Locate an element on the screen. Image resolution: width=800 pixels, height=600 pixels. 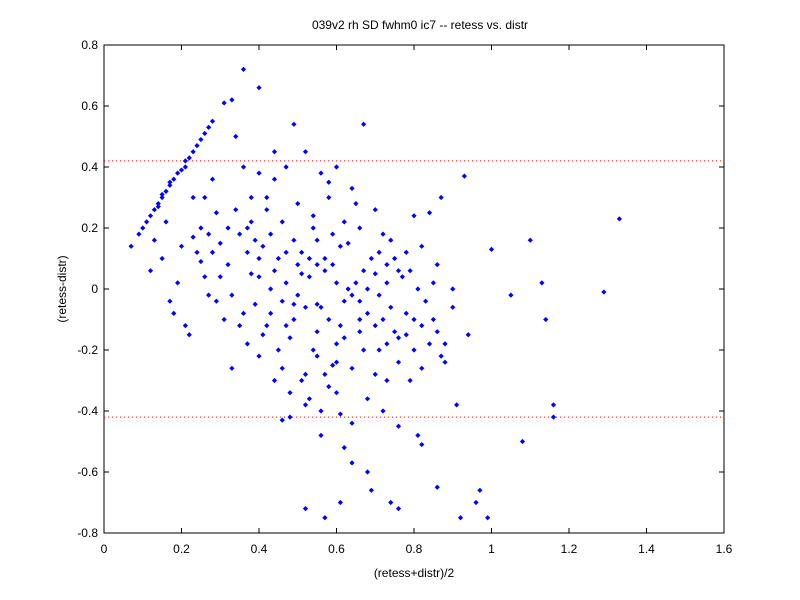
y-tick-label: 0 is located at coordinates (94, 289).